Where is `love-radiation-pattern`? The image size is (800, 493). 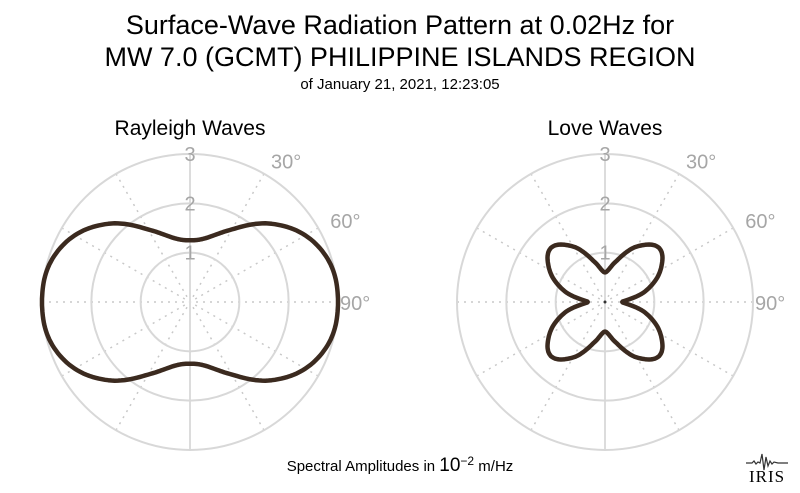 love-radiation-pattern is located at coordinates (605, 302).